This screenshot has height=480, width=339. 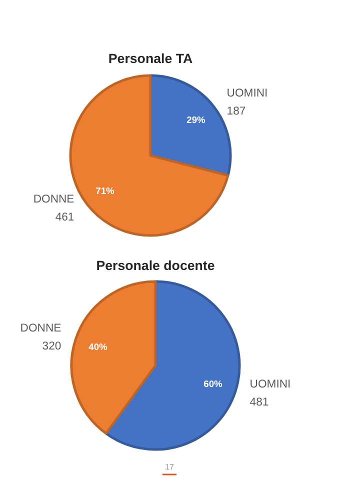 I want to click on chart-title: Personale TA, so click(x=150, y=58).